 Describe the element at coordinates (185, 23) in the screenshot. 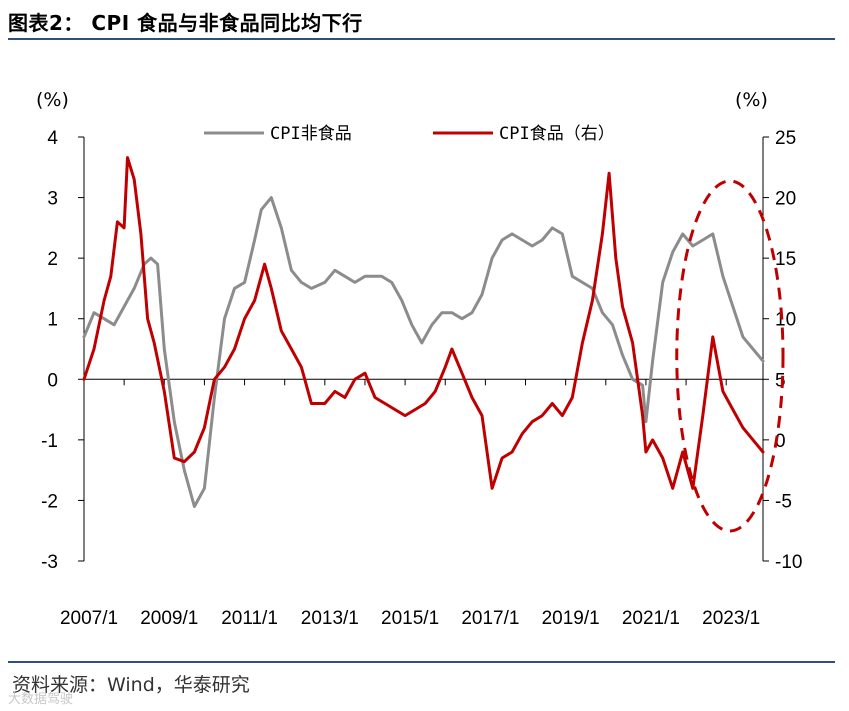

I see `chart-title: 图表2： CPI 食品与非食品同比均下行` at that location.